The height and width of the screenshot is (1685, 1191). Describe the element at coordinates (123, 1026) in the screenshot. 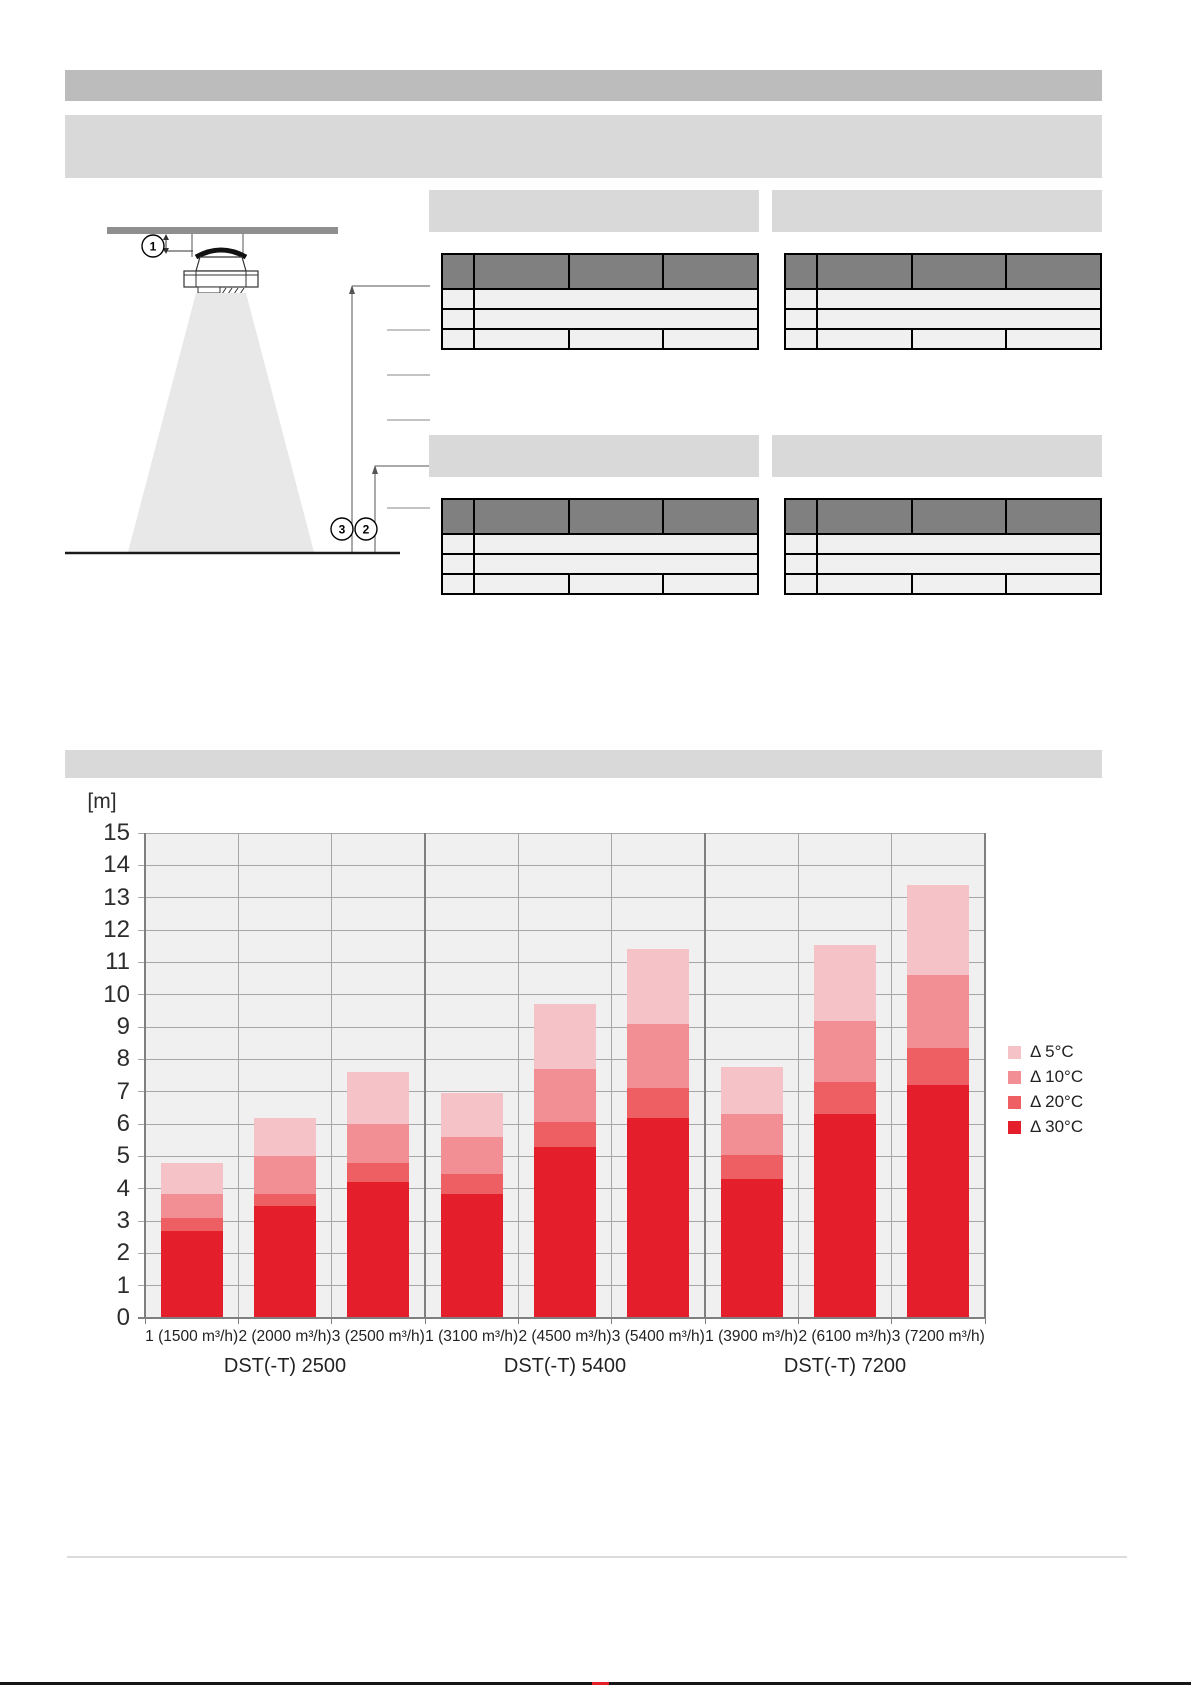

I see `y-axis-label: 9` at that location.